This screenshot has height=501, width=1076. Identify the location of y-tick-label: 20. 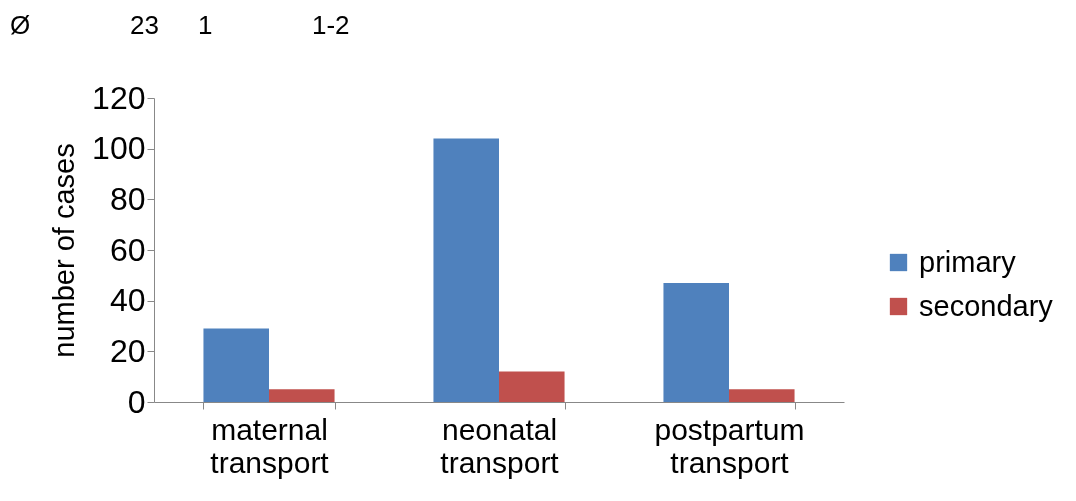
(127, 350).